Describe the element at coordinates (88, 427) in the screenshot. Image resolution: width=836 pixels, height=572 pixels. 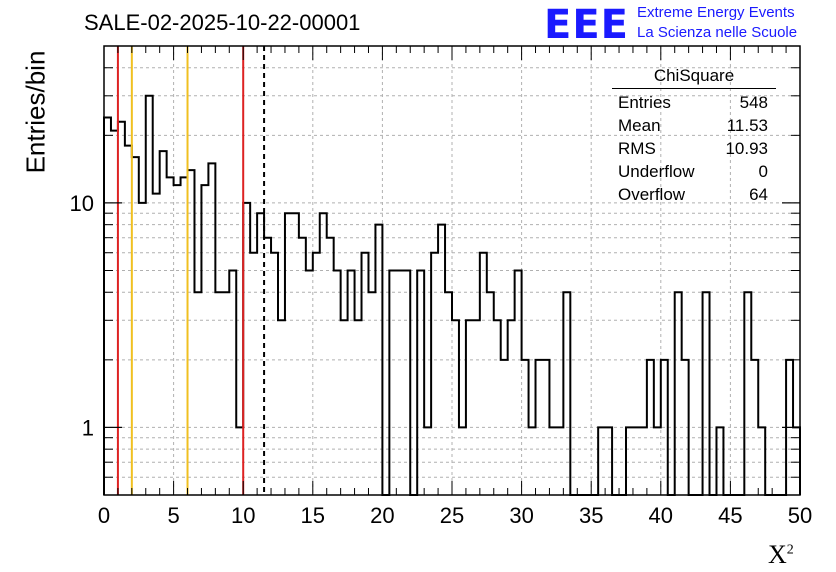
I see `y-tick-label: 1` at that location.